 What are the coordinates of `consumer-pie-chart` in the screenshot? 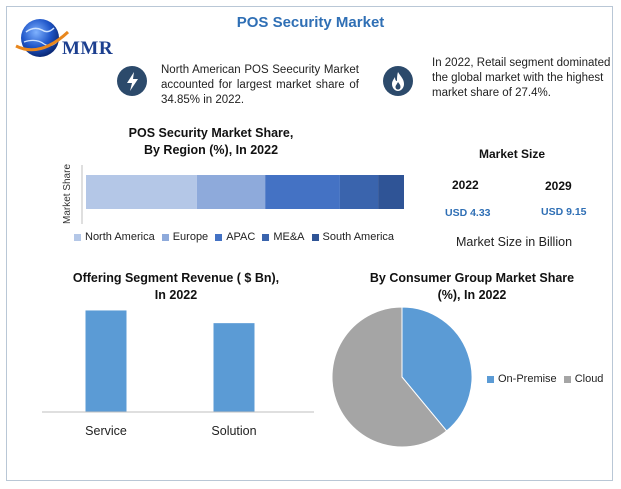 It's located at (402, 377).